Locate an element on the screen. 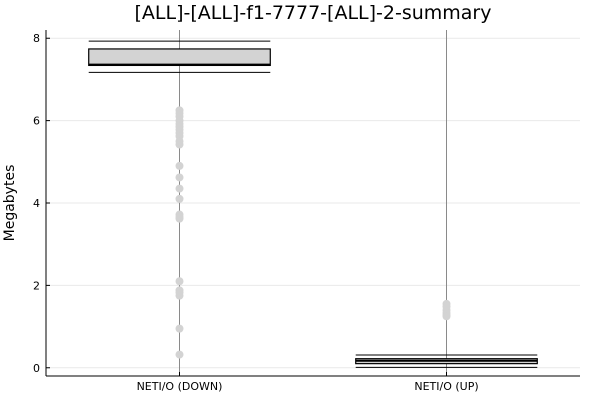 This screenshot has width=600, height=400. y-axis-title: Megabytes is located at coordinates (10, 203).